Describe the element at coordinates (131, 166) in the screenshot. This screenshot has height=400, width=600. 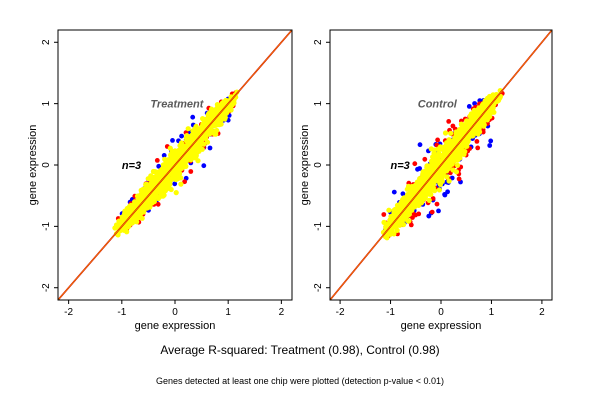
I see `sample-count-label: n=3` at that location.